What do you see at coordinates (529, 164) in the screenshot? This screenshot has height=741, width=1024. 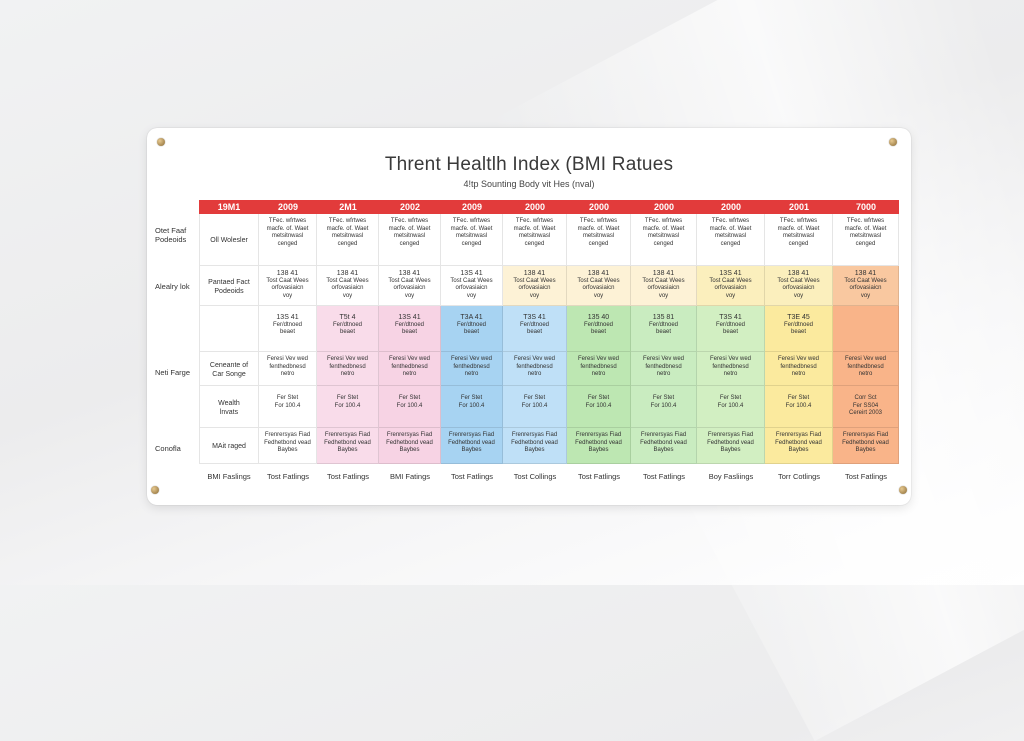 I see `poster-title: Thrent Healtlh Index (BMI Ratues` at bounding box center [529, 164].